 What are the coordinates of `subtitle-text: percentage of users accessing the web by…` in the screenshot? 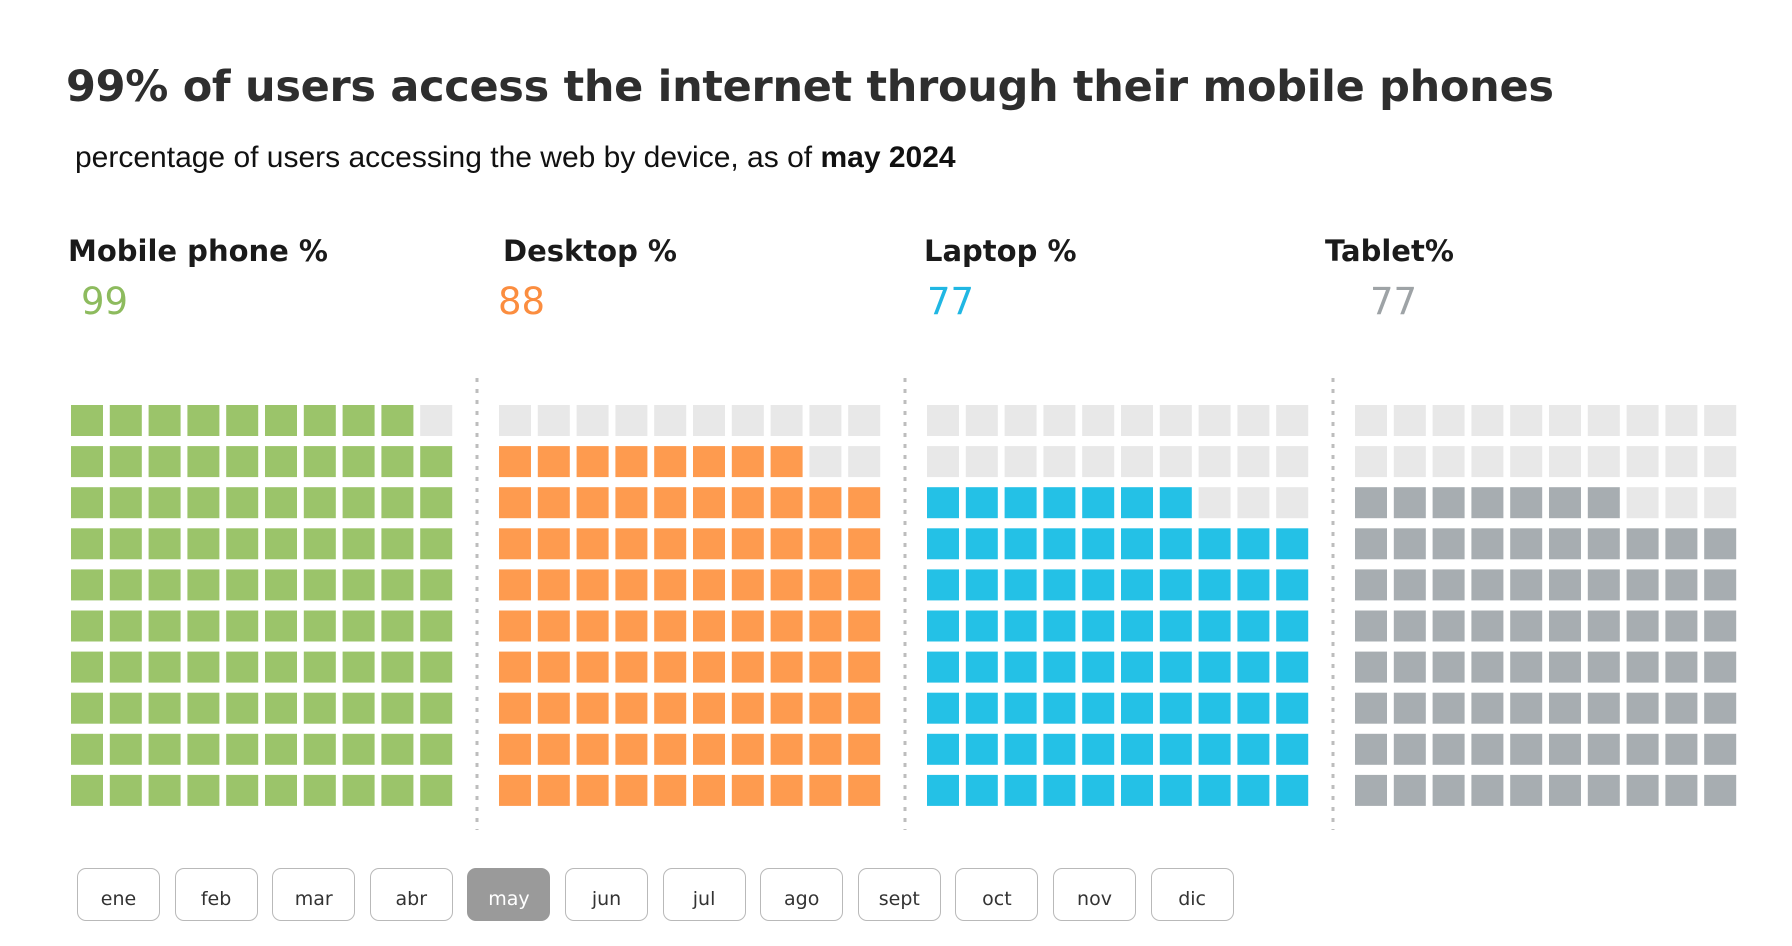 It's located at (444, 157).